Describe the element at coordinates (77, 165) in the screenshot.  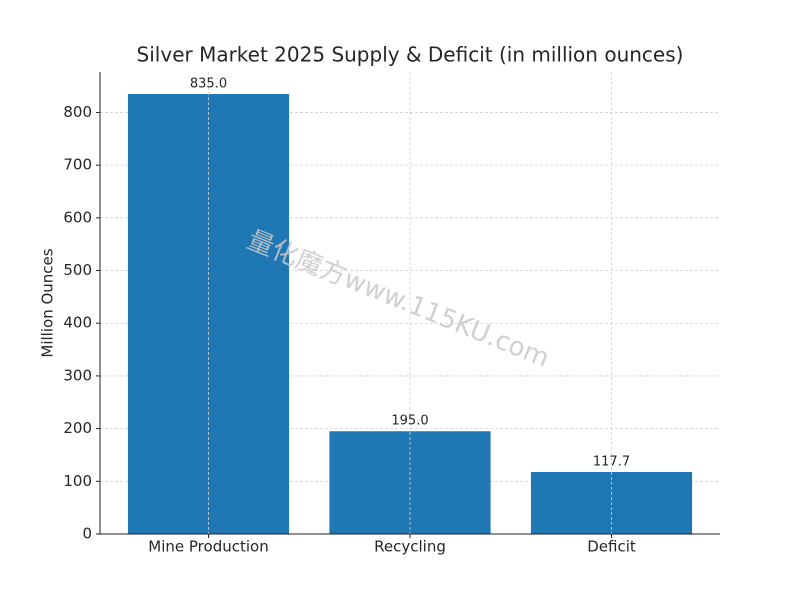
I see `y-tick-label: 700` at that location.